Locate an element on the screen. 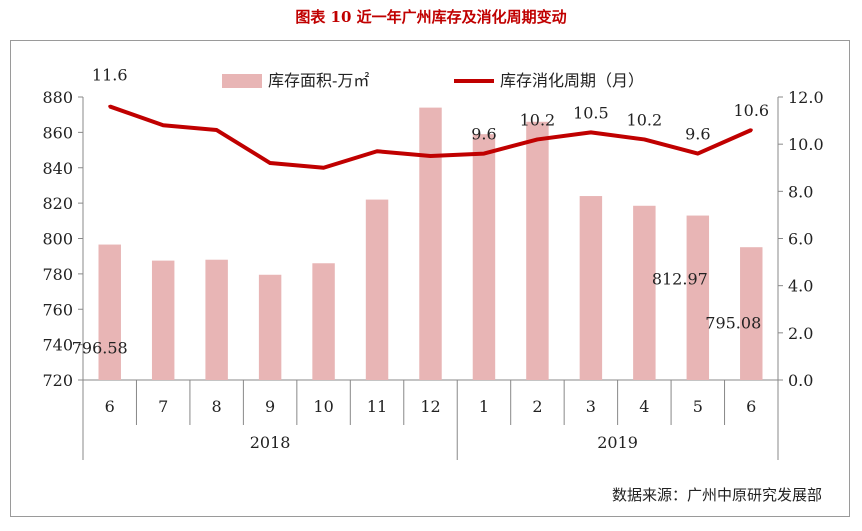 The height and width of the screenshot is (531, 862). x-tick-label: 2 is located at coordinates (537, 406).